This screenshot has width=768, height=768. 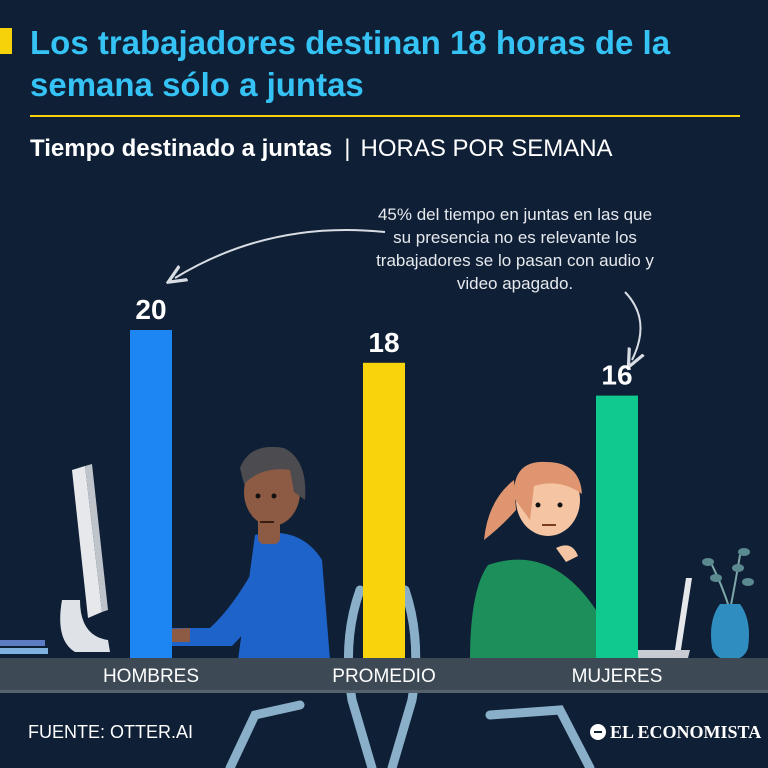 I want to click on woman-illustration, so click(x=551, y=560).